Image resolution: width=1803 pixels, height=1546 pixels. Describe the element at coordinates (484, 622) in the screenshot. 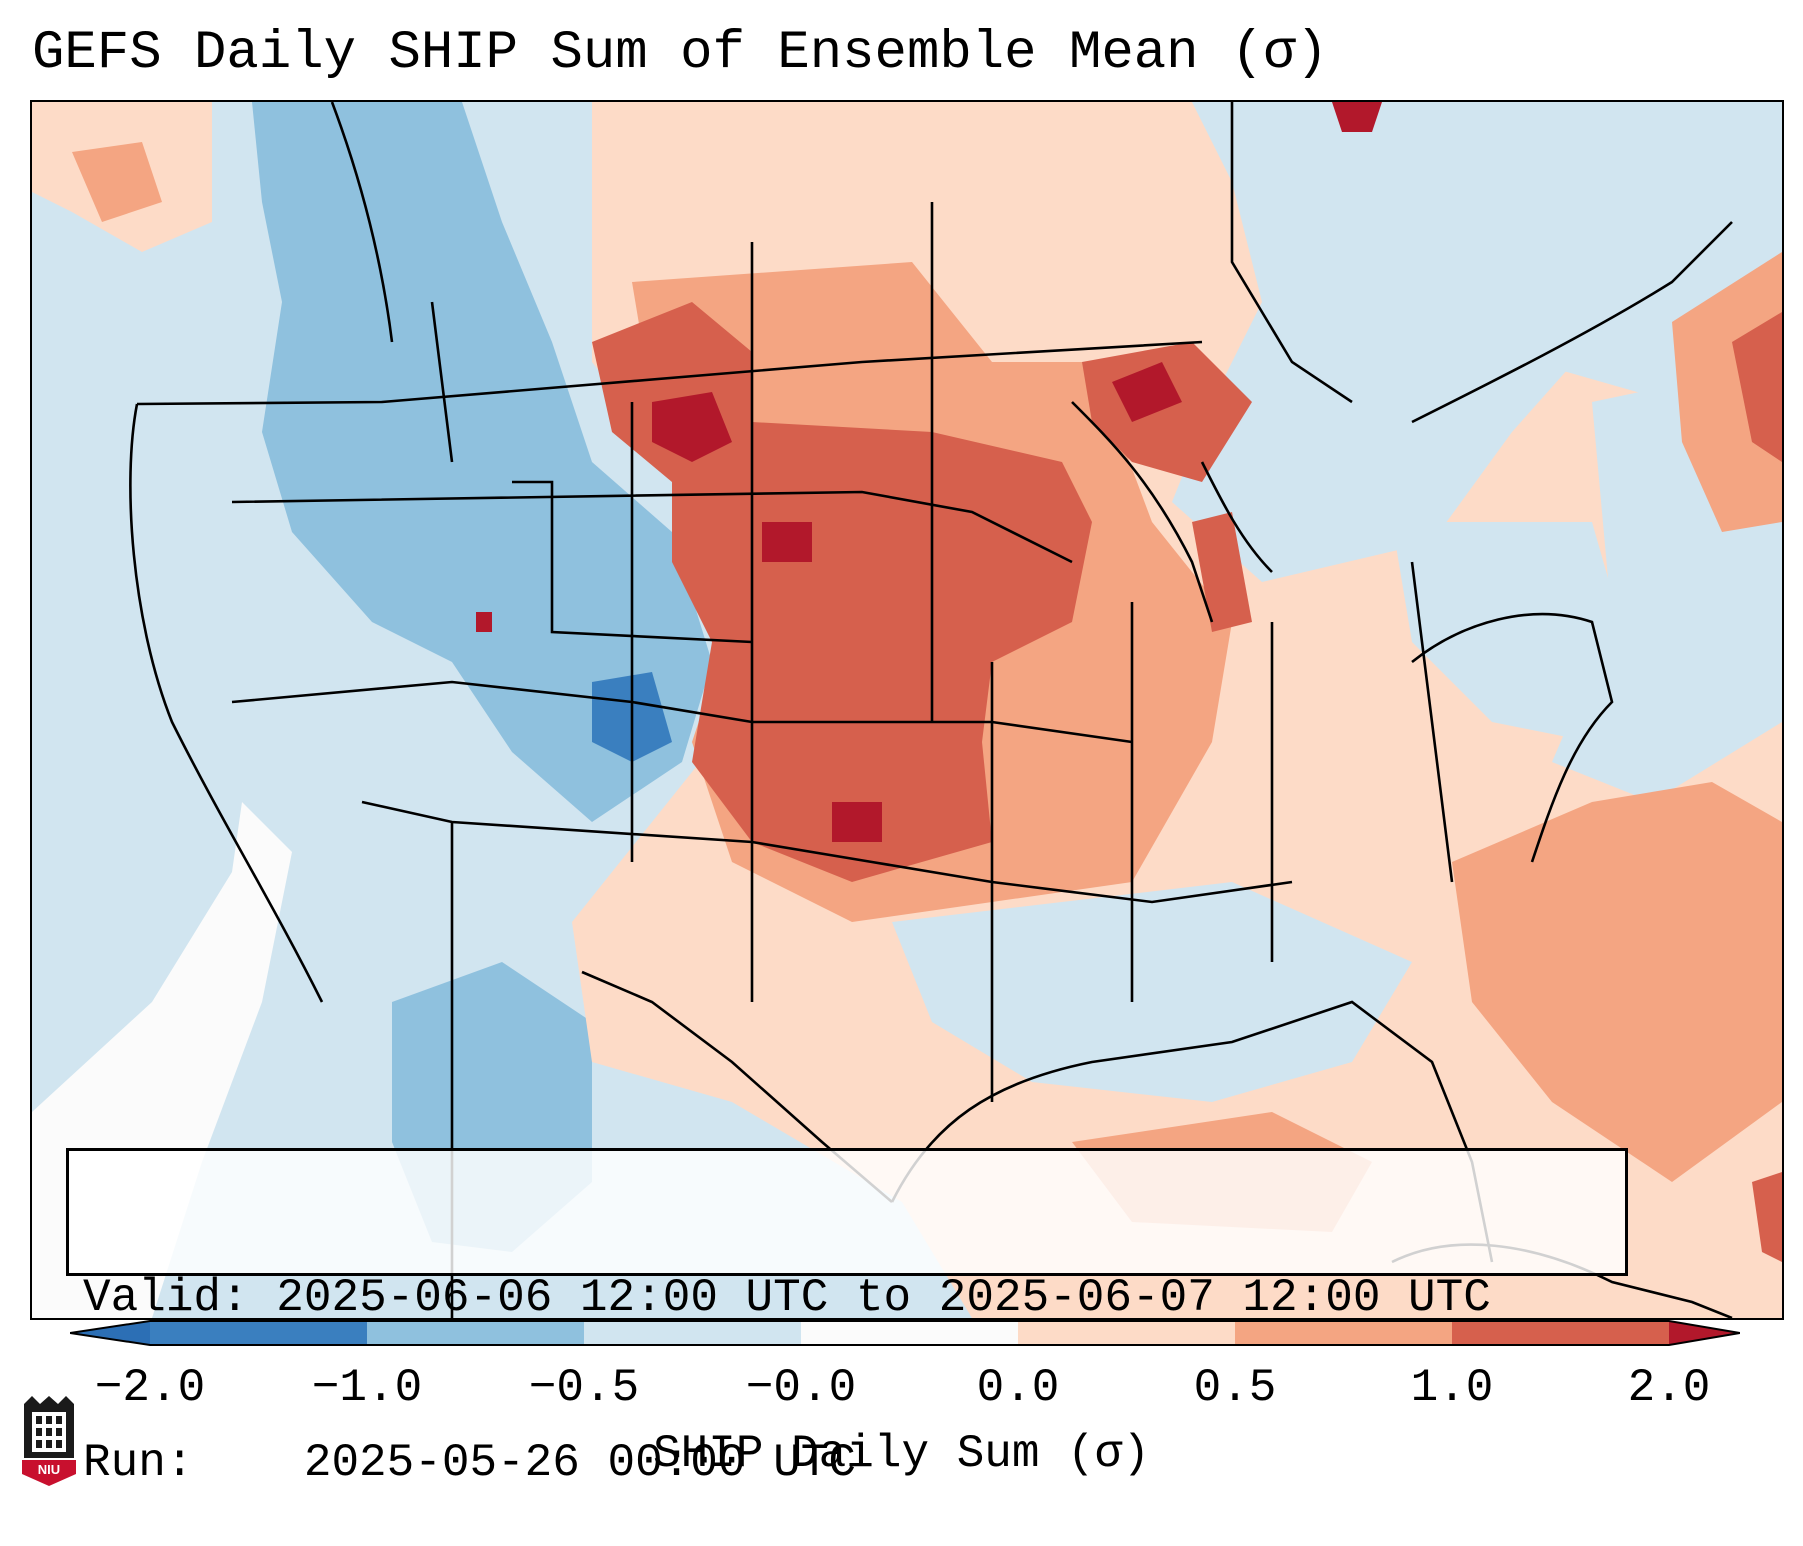

I see `utah-extreme-dot` at that location.